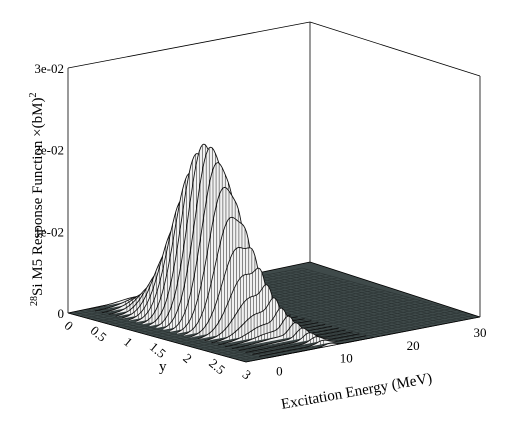 The width and height of the screenshot is (518, 428). I want to click on z-tick-label: 3e-02, so click(49, 68).